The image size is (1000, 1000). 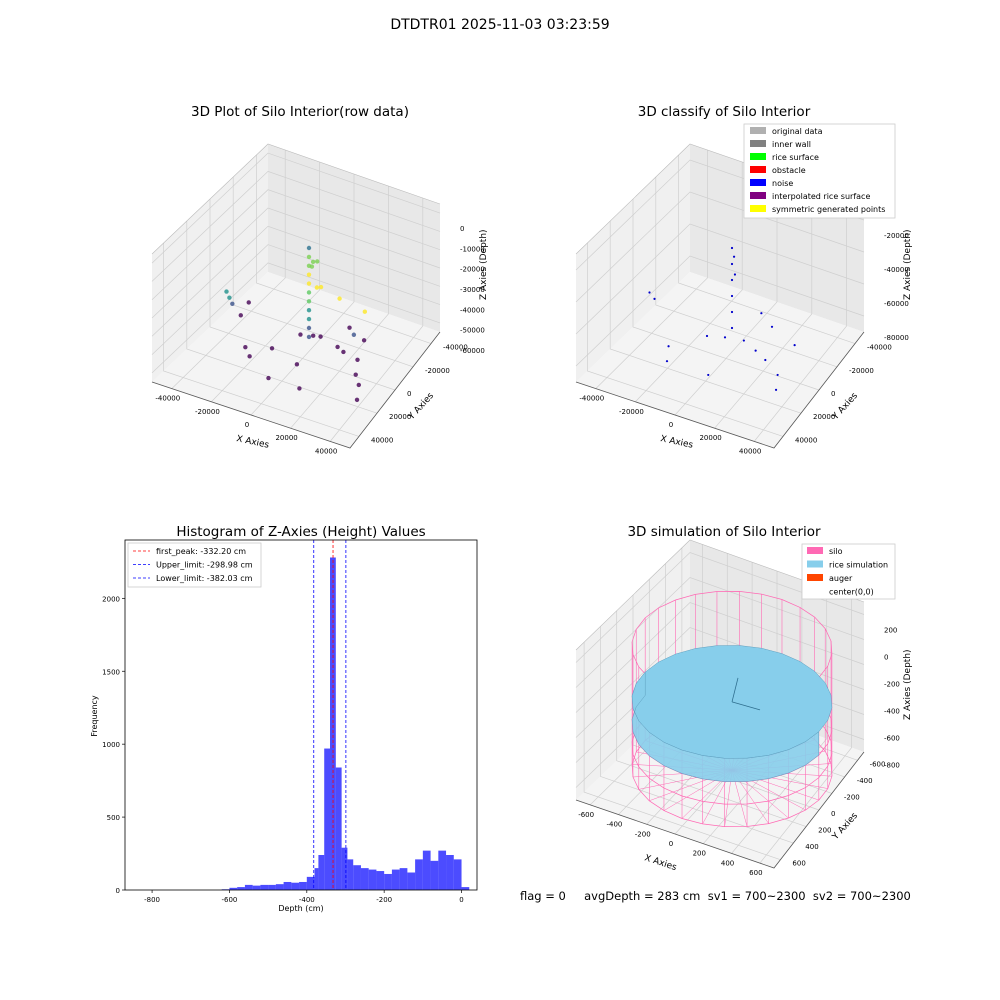 What do you see at coordinates (94, 716) in the screenshot?
I see `y-axis-label: Frequency` at bounding box center [94, 716].